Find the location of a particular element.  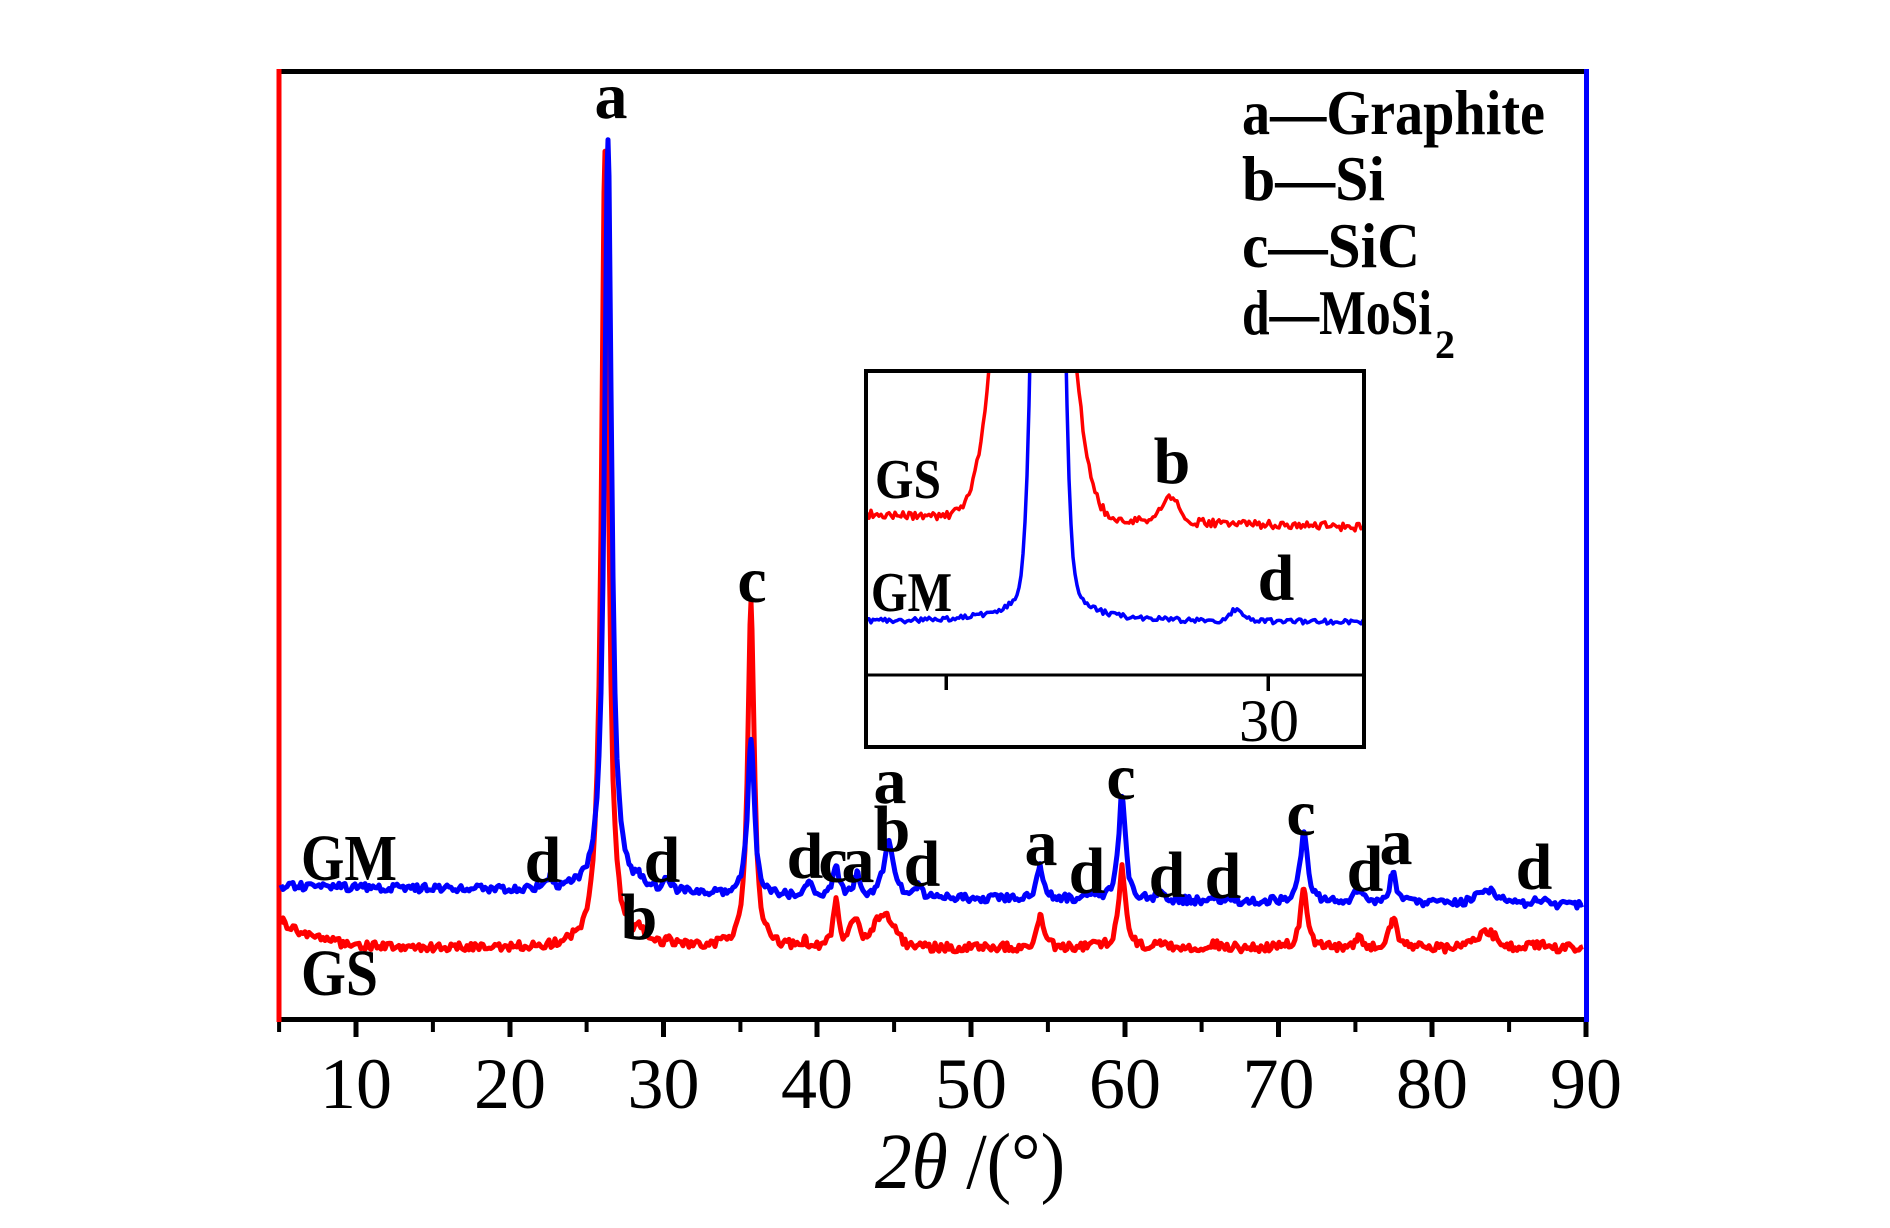

svg-text: 10 is located at coordinates (356, 1084).